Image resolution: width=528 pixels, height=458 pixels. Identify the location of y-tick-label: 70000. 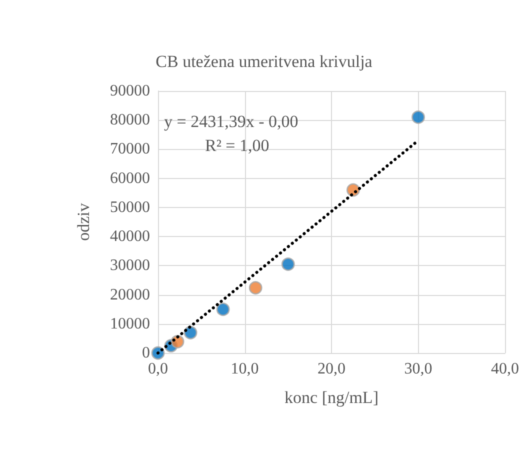
(130, 149).